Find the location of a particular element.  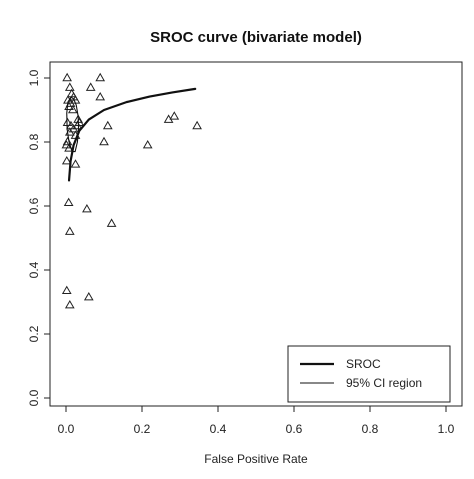

y-tick-label: 1.0 is located at coordinates (34, 77).